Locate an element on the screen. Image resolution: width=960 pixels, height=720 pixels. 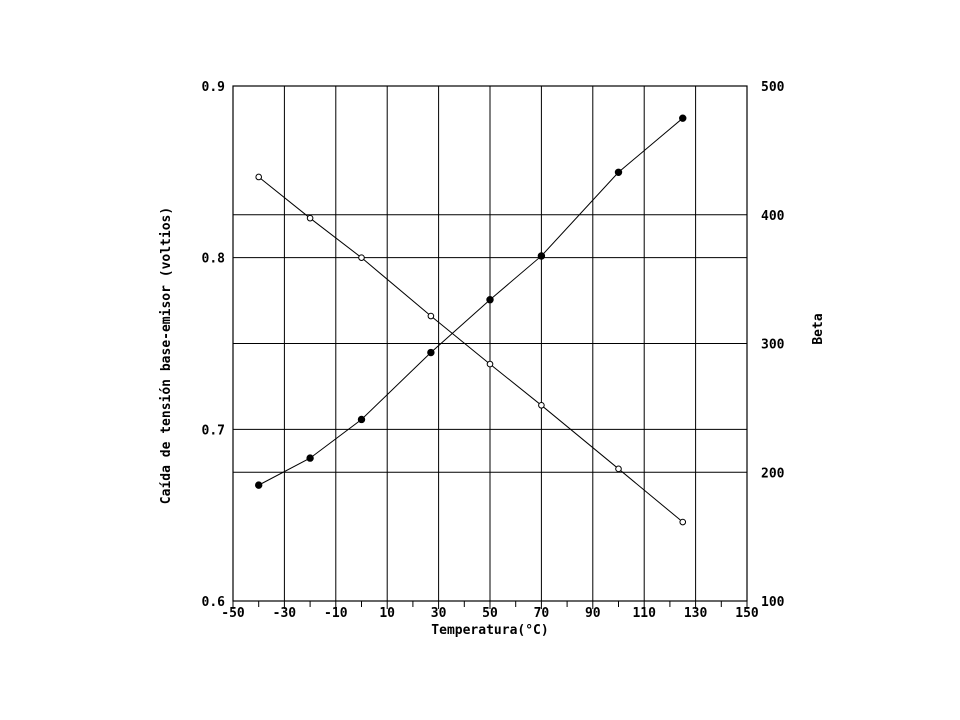
y2-tick-label: 400 is located at coordinates (773, 216).